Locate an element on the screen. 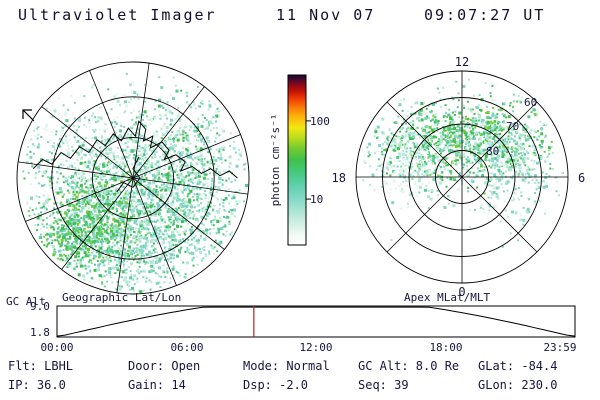  status-flt: Flt: LBHL is located at coordinates (41, 366).